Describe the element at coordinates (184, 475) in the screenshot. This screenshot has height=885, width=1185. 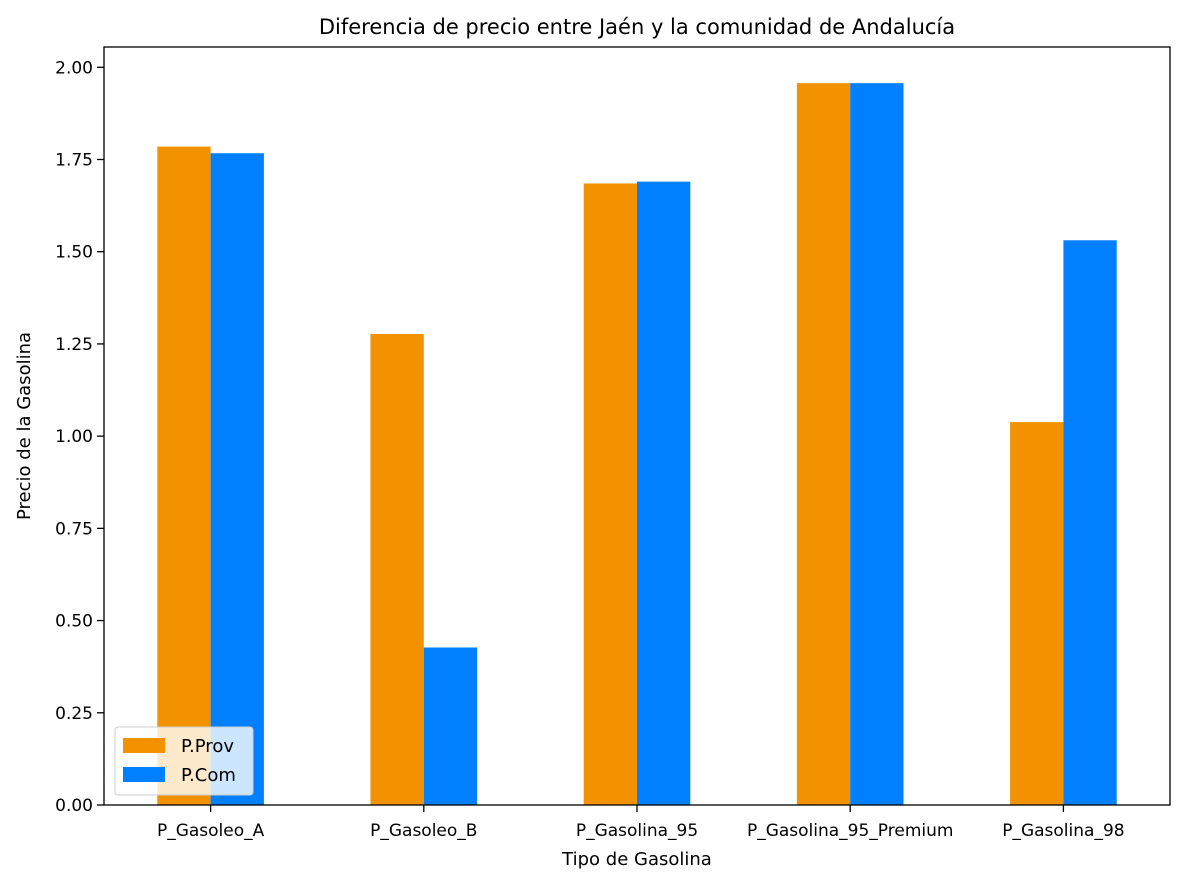
I see `bar-p-prov-p-gasoleo-a` at that location.